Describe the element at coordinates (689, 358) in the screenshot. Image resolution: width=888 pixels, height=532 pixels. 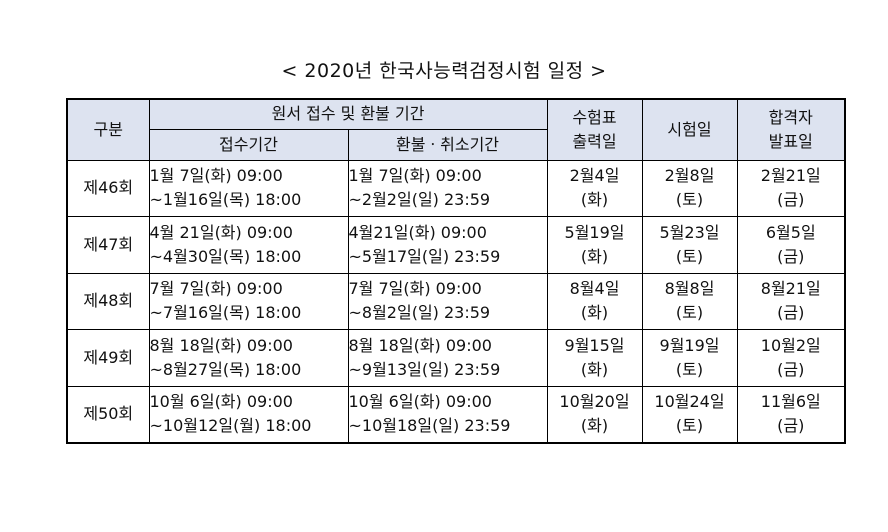
I see `exam-date-cell: 9월19일 (토)` at that location.